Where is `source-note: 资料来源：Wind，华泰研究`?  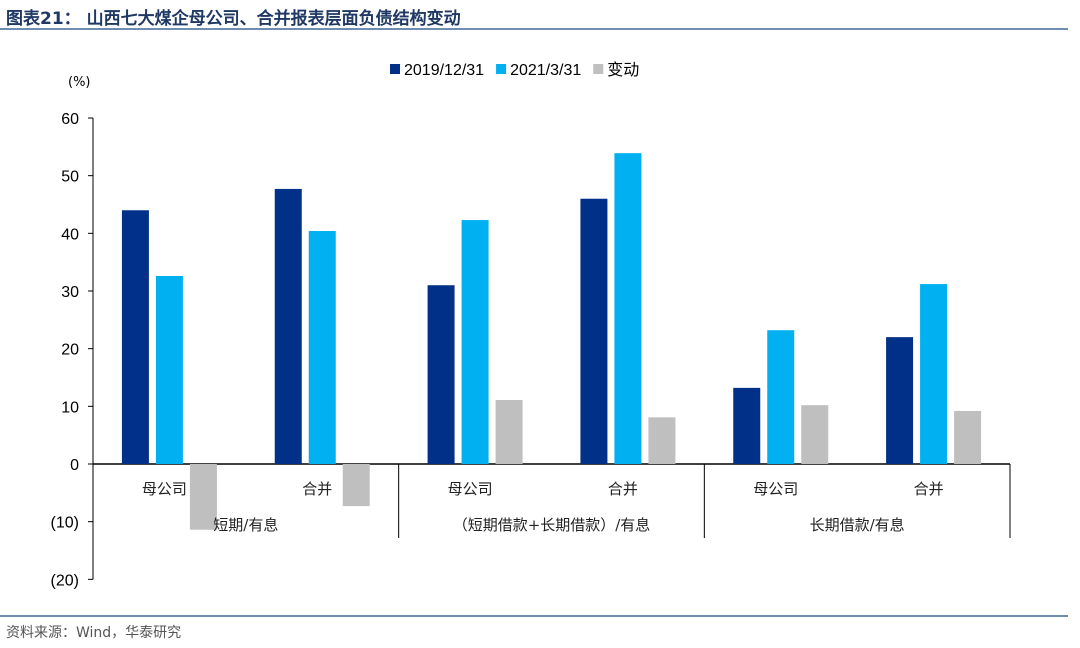 source-note: 资料来源：Wind，华泰研究 is located at coordinates (94, 633).